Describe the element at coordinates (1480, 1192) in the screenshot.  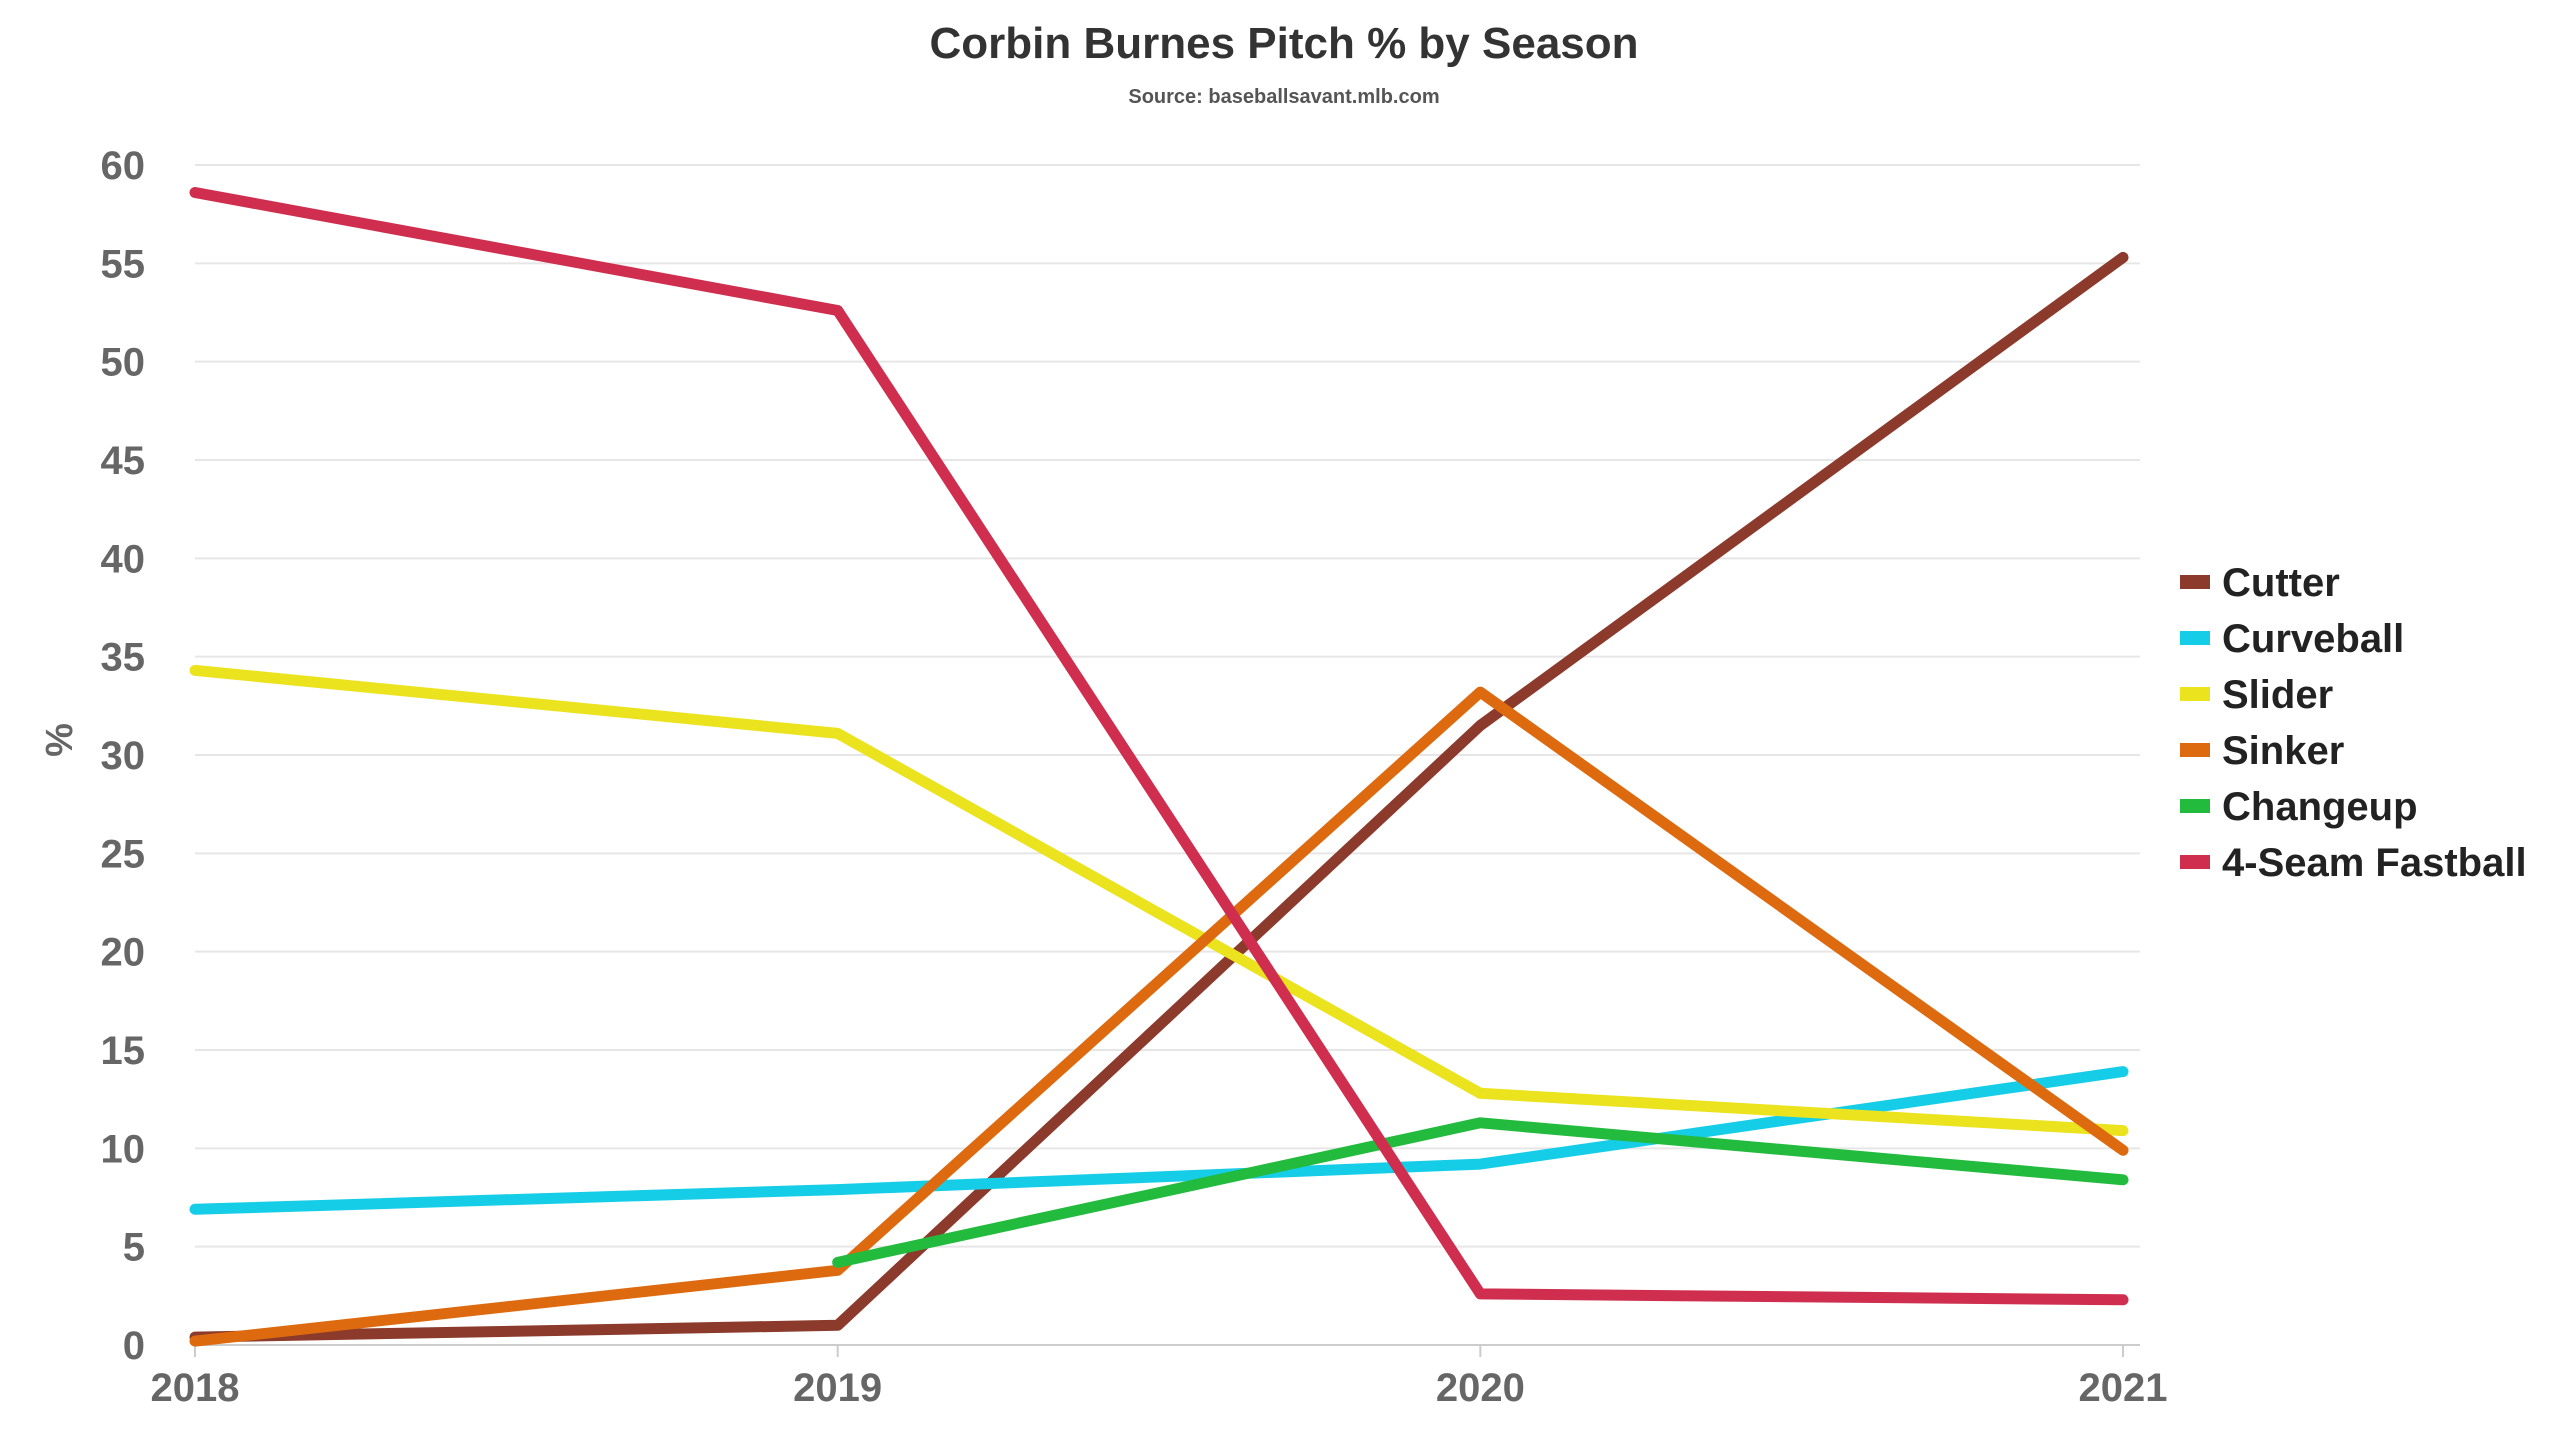
I see `series-line-changeup` at that location.